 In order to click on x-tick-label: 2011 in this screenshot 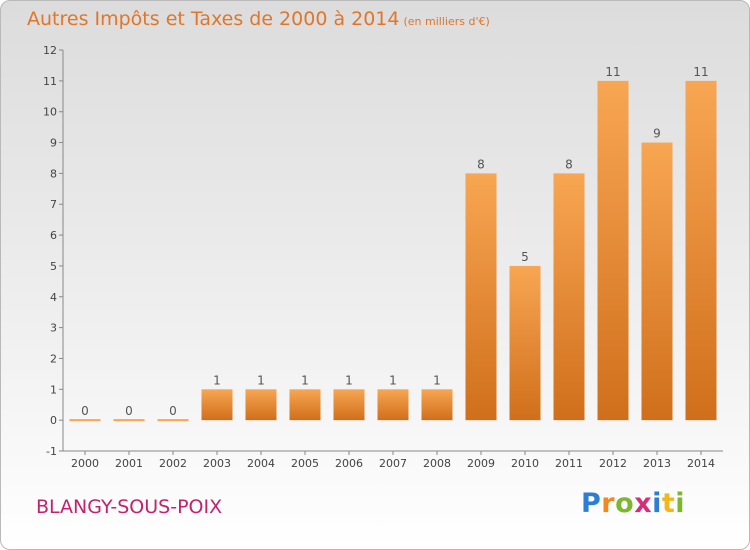, I will do `click(569, 463)`.